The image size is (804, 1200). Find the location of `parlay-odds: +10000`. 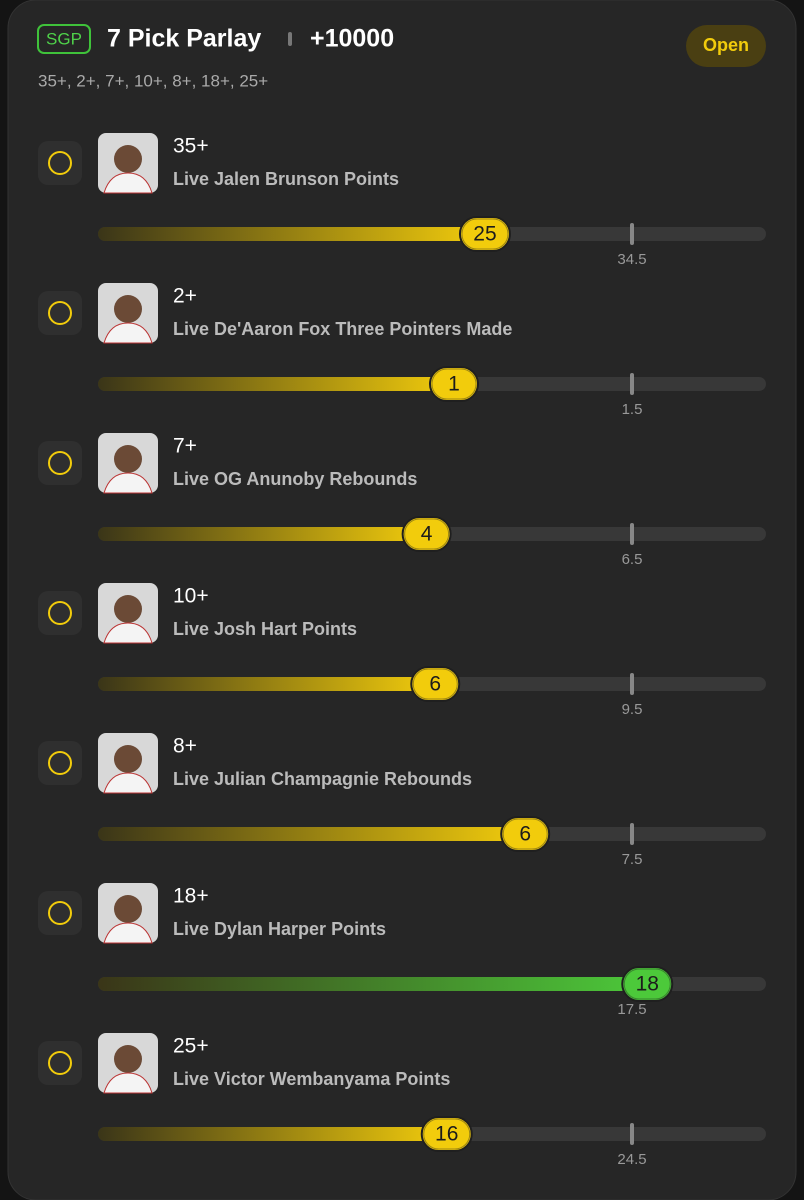

parlay-odds: +10000 is located at coordinates (352, 39).